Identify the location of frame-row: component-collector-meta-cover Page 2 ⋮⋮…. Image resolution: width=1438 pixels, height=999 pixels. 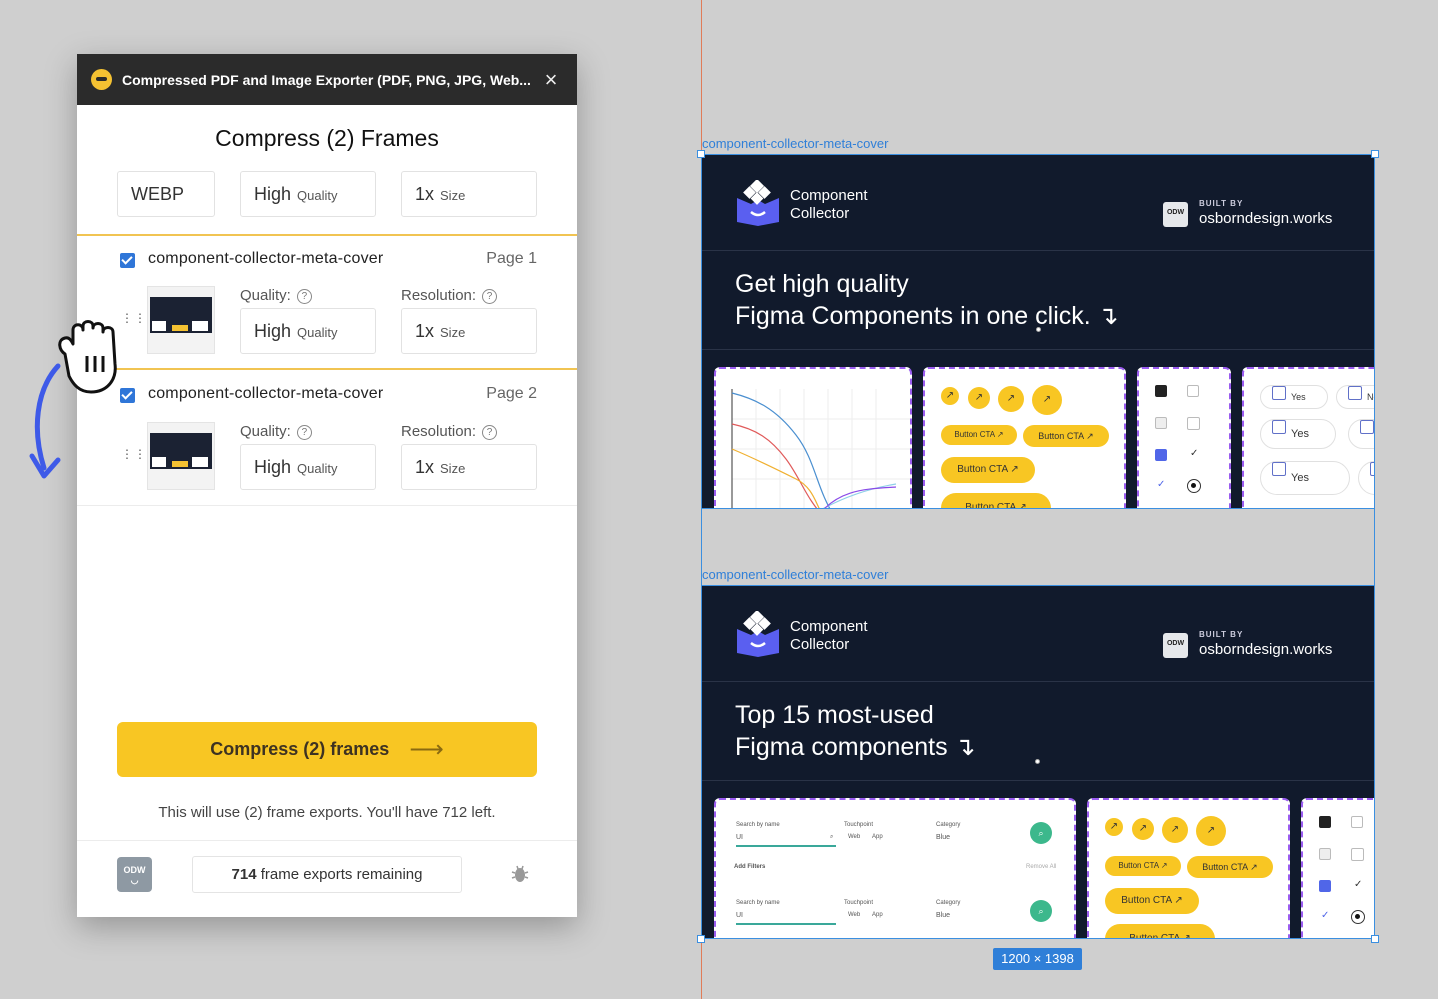
(327, 437).